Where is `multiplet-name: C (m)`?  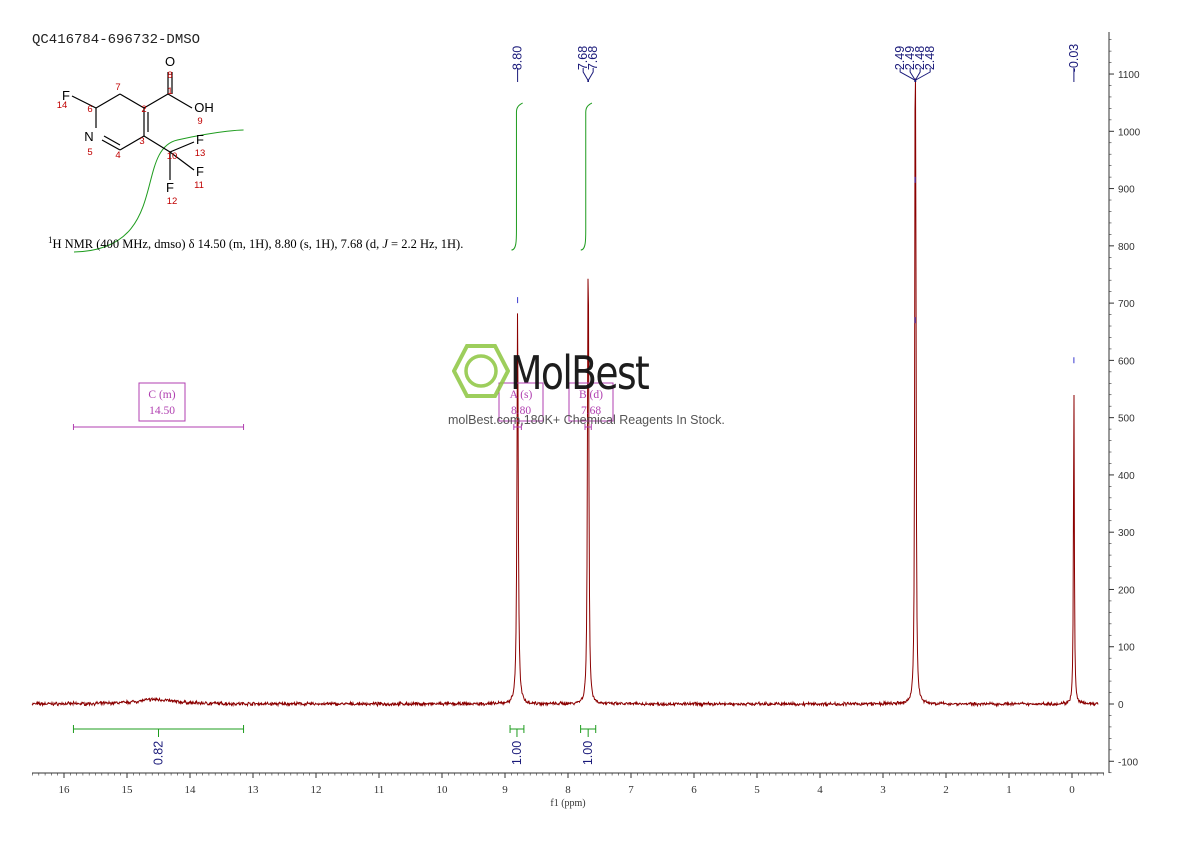 multiplet-name: C (m) is located at coordinates (161, 395).